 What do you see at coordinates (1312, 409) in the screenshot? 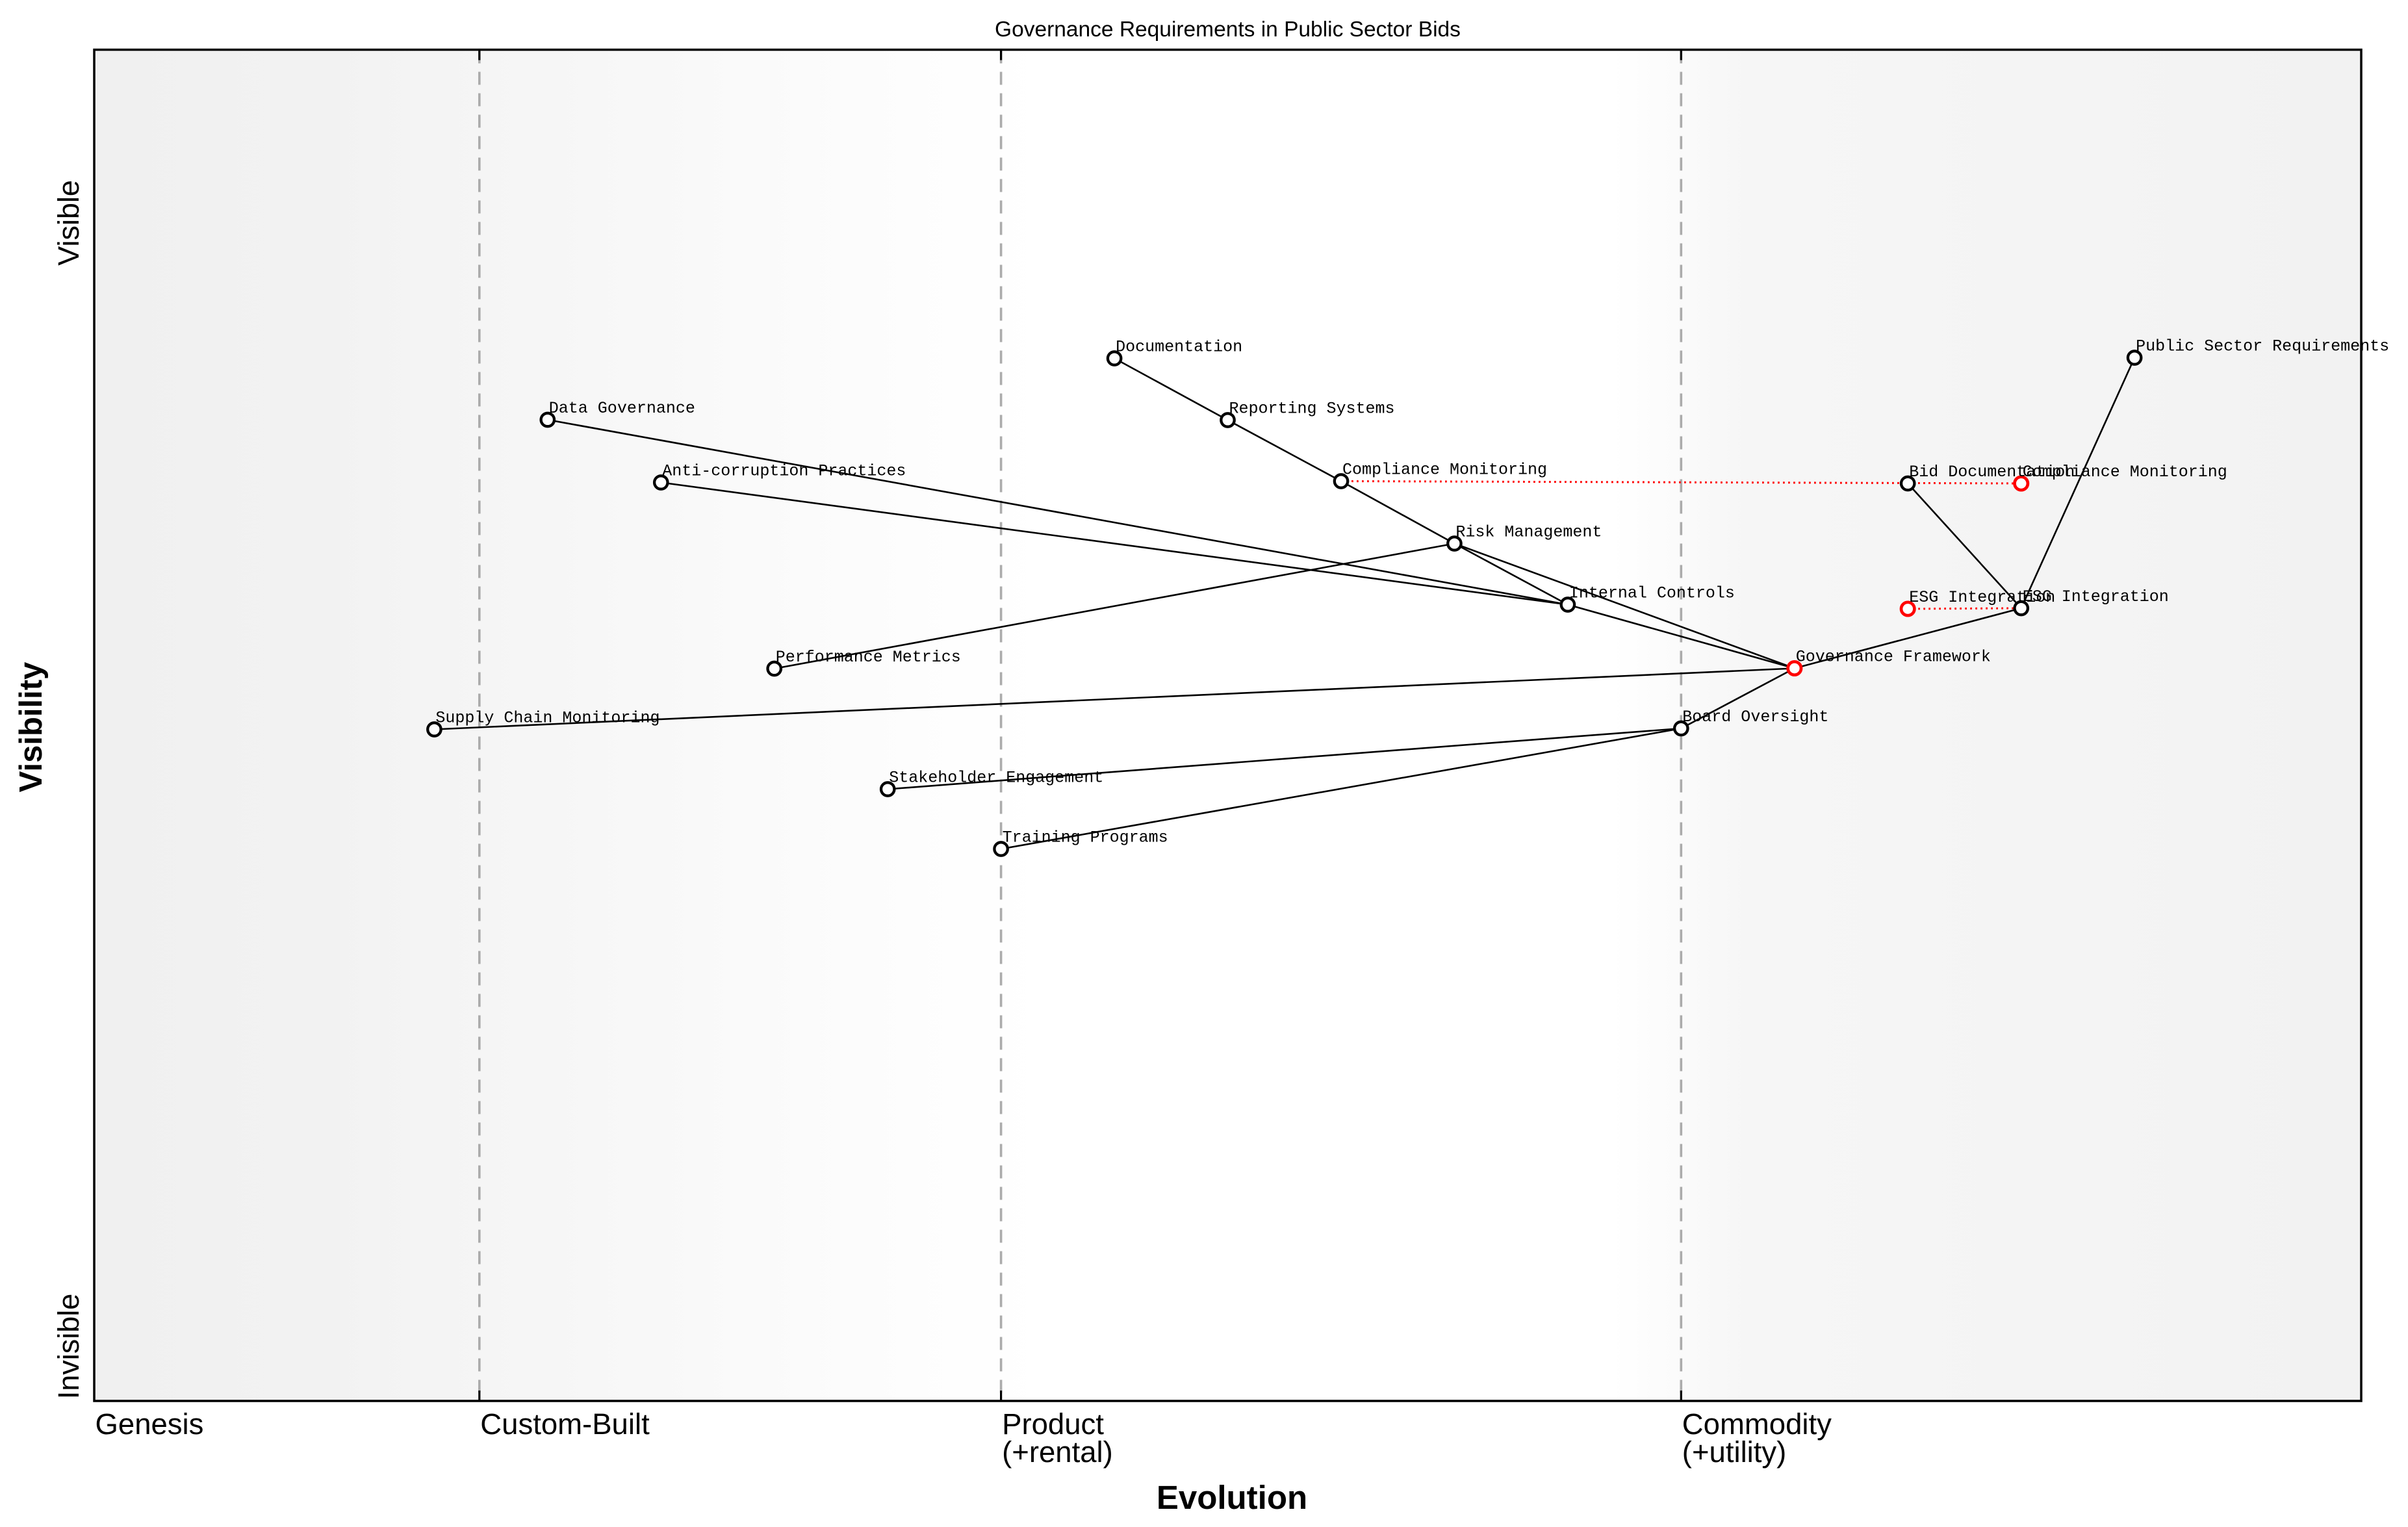
I see `svg-text: Reporting Systems` at bounding box center [1312, 409].